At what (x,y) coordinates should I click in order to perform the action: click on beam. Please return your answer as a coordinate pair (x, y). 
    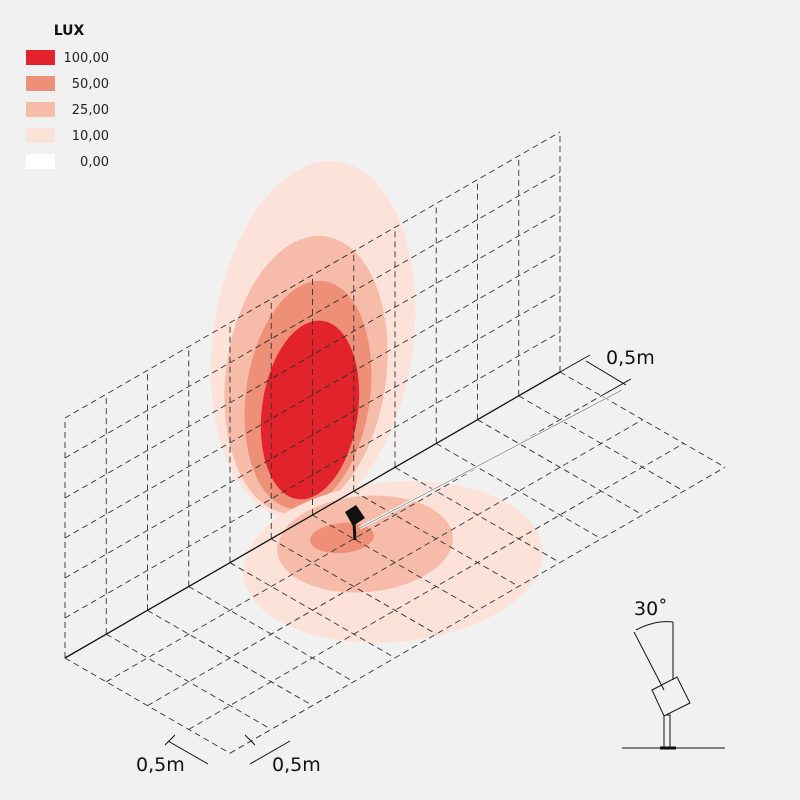
    Looking at the image, I should click on (491, 459).